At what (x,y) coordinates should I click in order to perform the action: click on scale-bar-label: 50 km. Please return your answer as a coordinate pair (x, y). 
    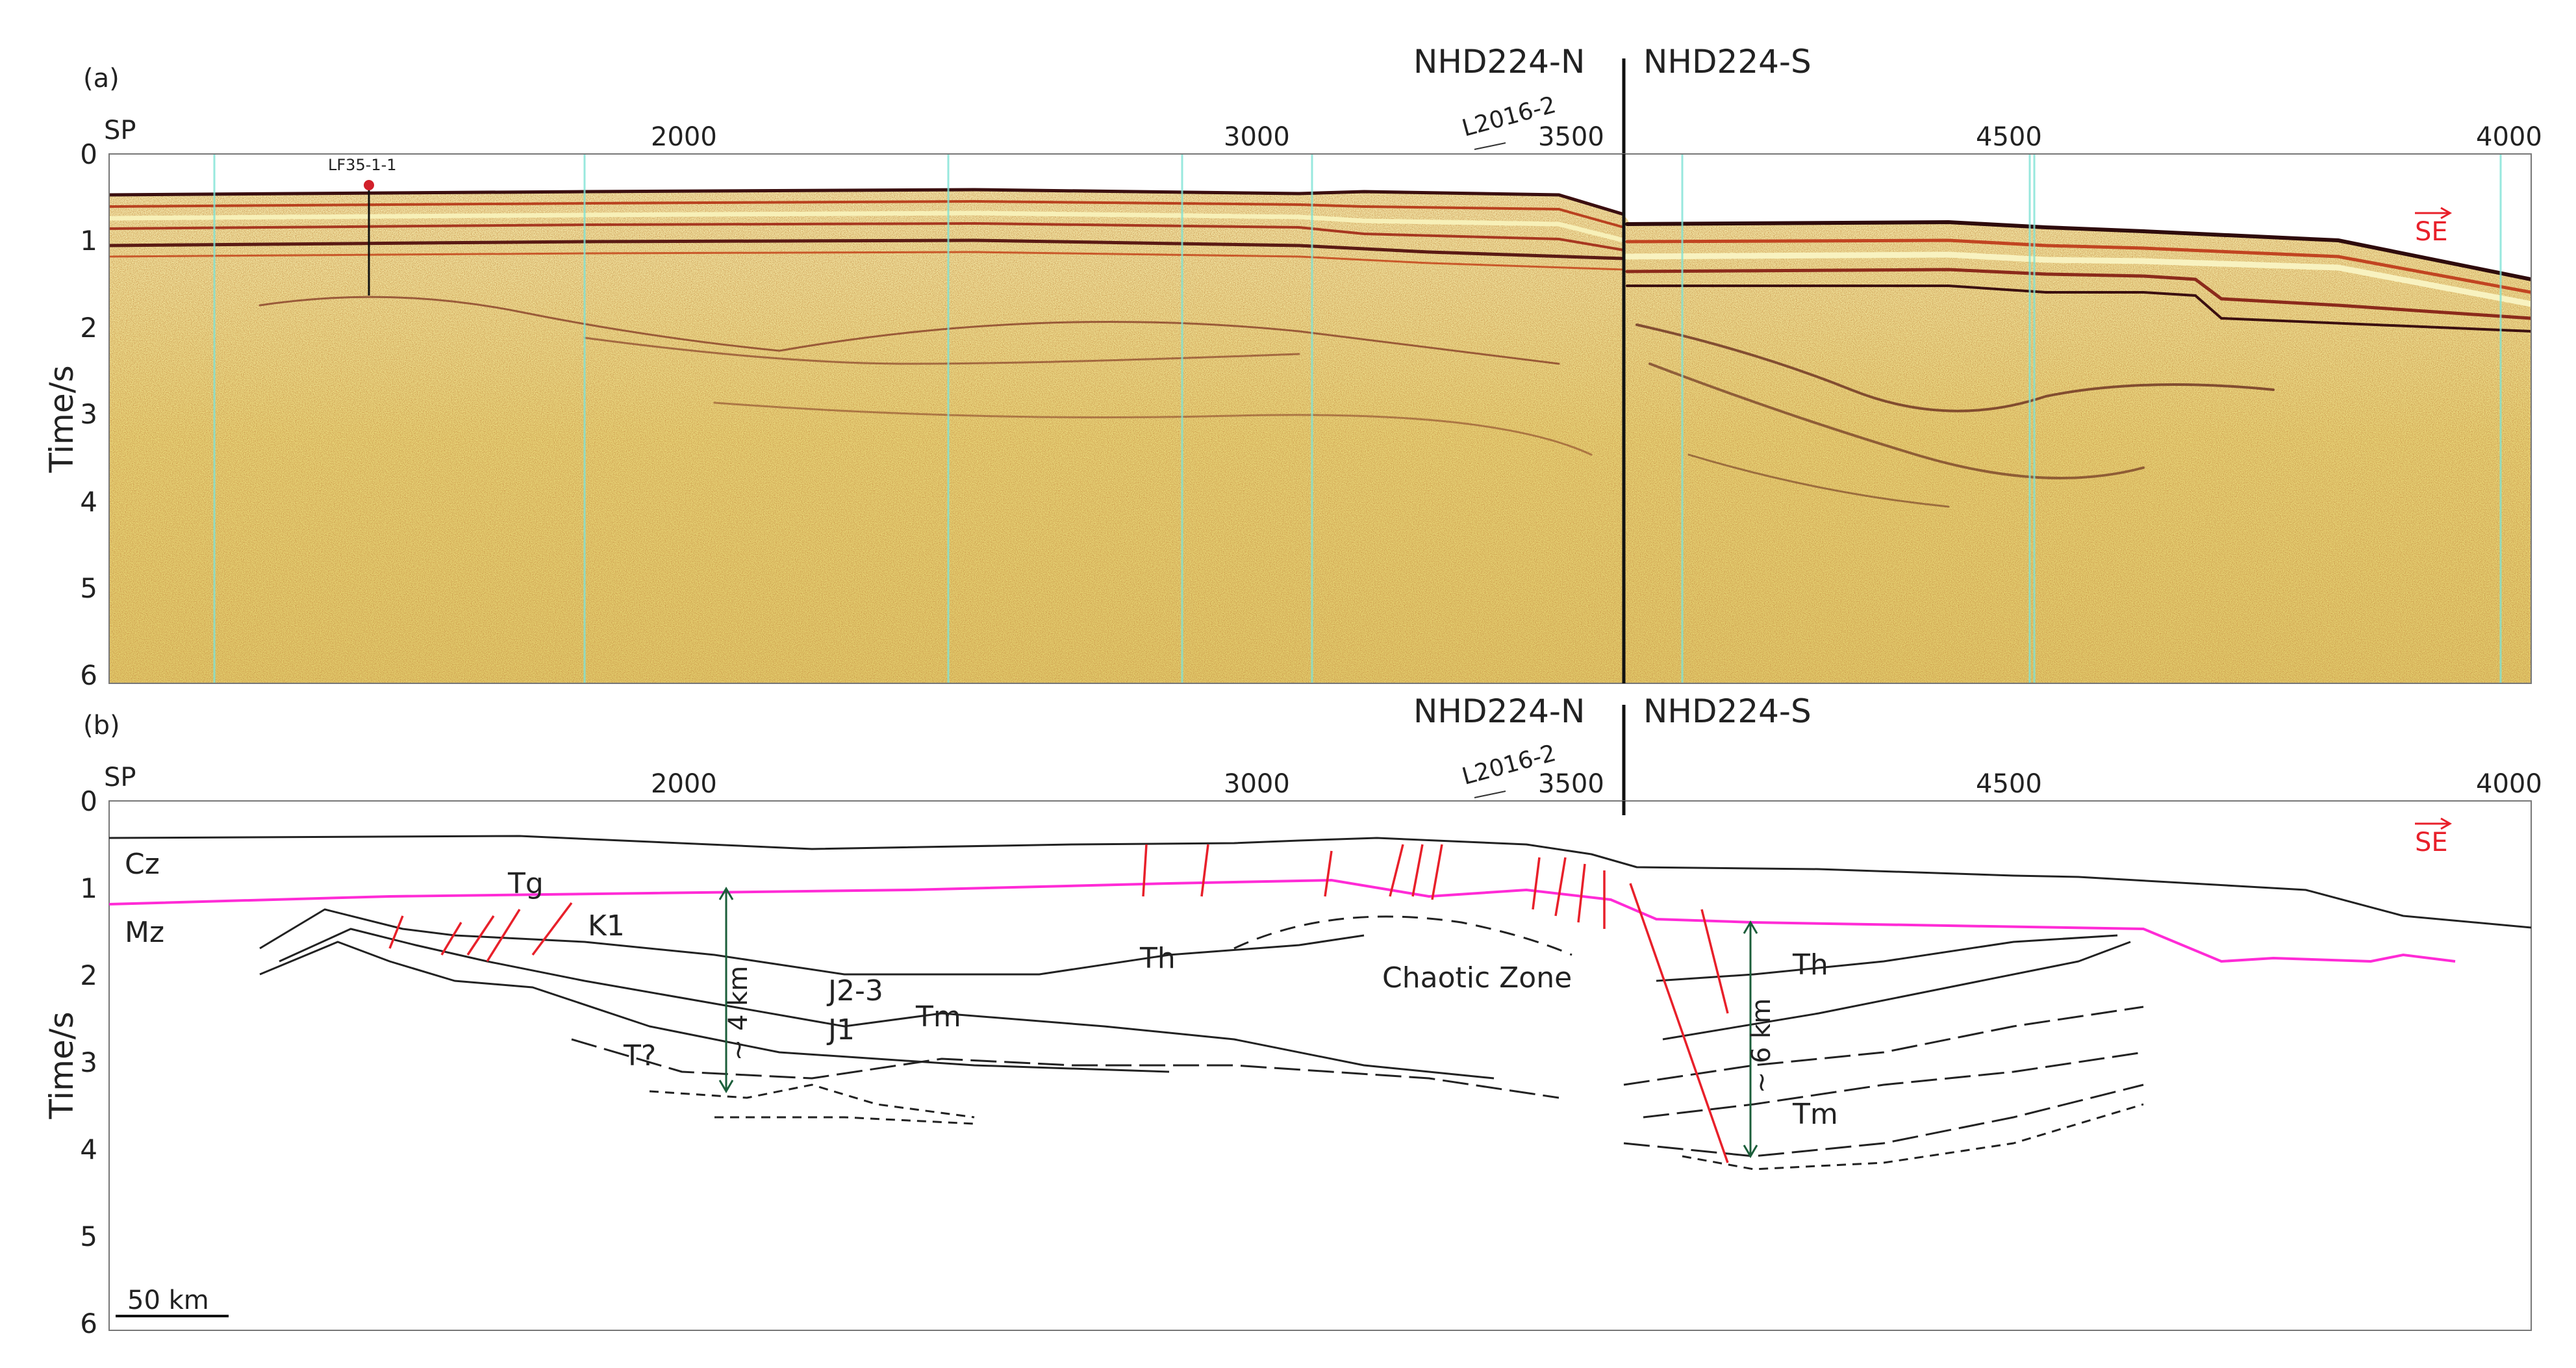
    Looking at the image, I should click on (168, 1301).